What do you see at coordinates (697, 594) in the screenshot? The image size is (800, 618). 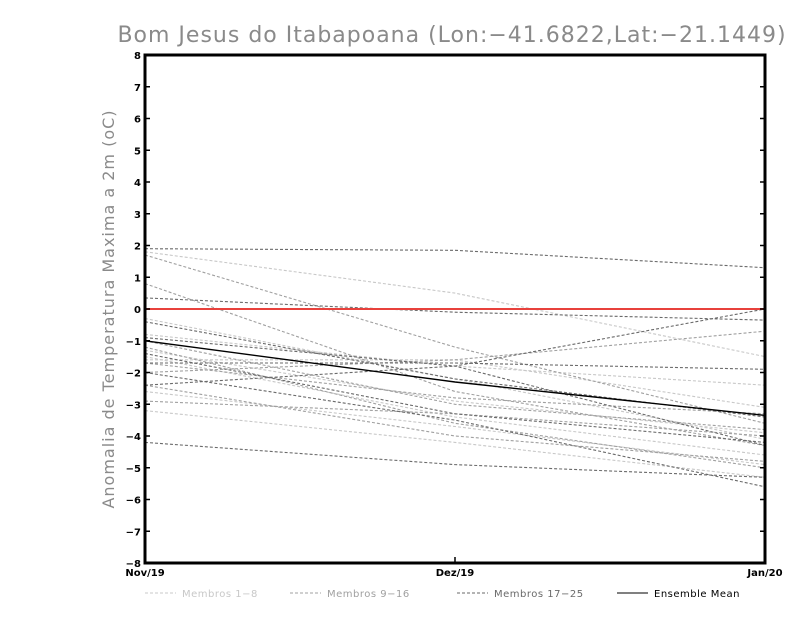 I see `legend-entry-label: Ensemble Mean` at bounding box center [697, 594].